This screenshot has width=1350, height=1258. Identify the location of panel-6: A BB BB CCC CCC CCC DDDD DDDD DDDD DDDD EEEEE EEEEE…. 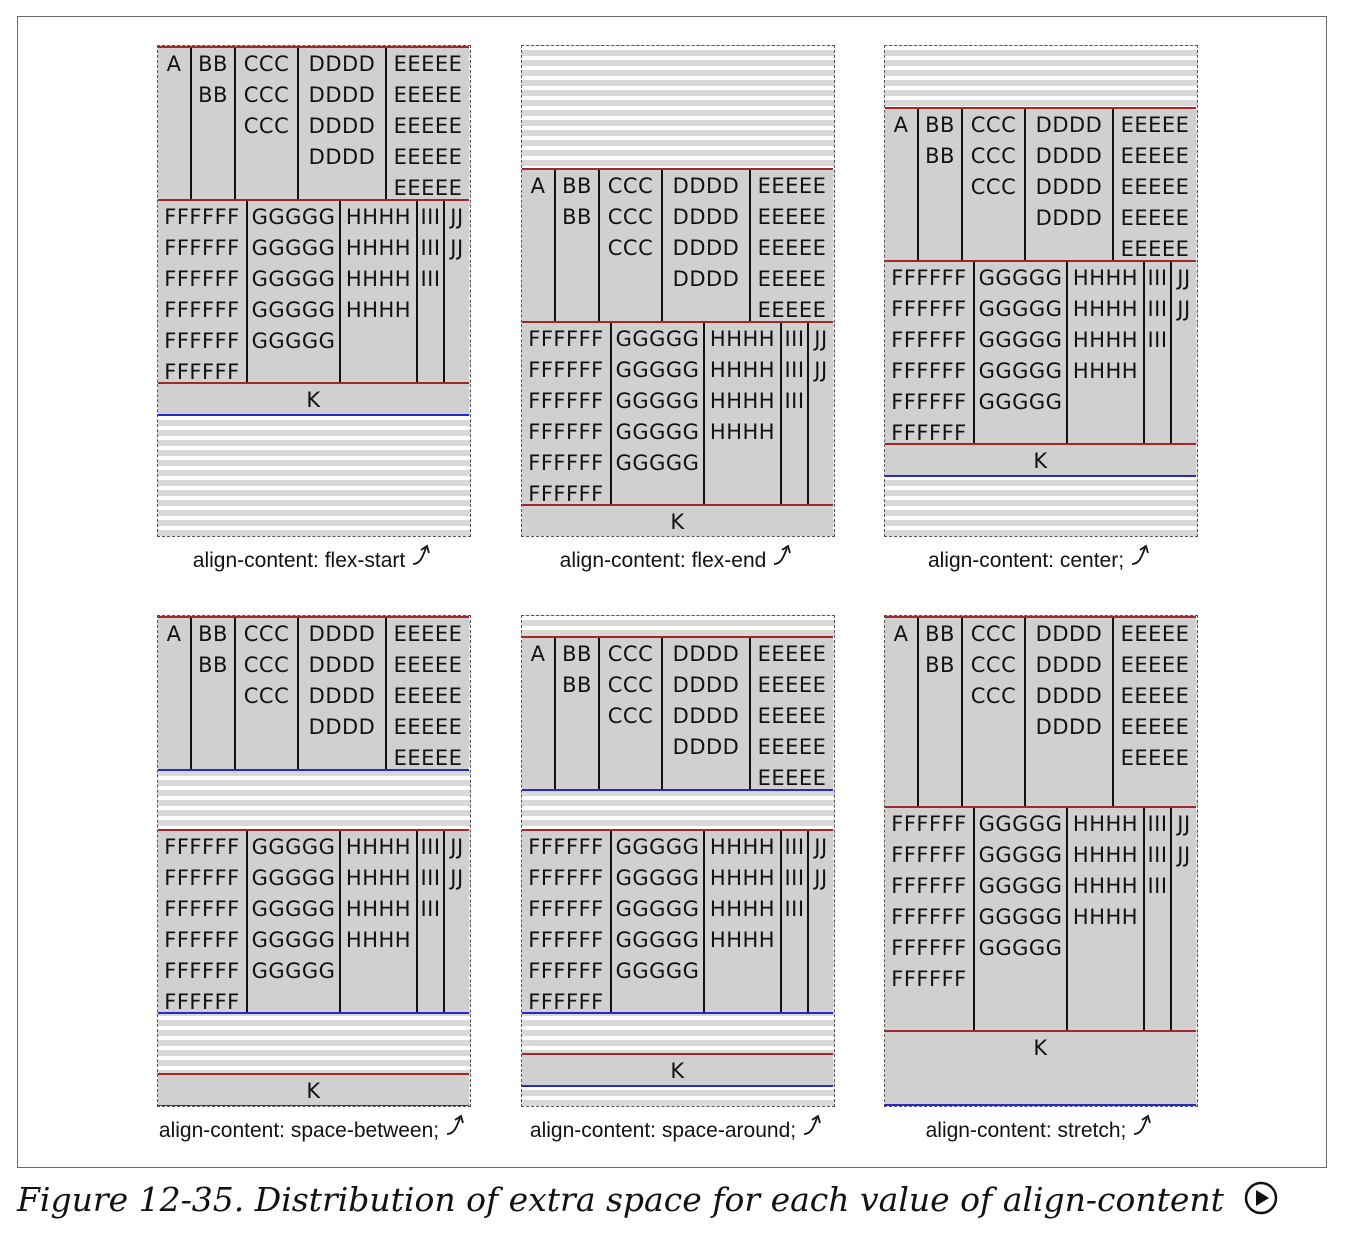
(1041, 880).